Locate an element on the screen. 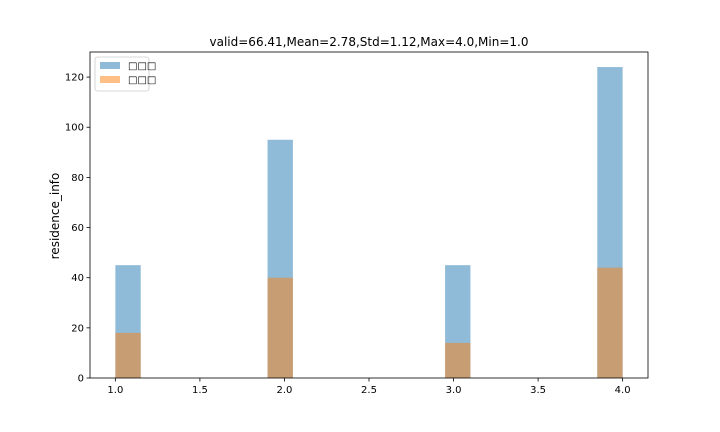  y-tick-label: 60 is located at coordinates (77, 228).